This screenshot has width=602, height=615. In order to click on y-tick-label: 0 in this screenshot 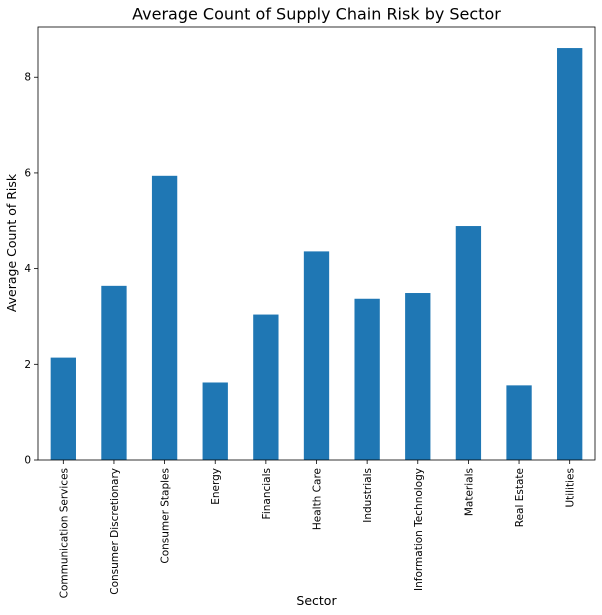, I will do `click(27, 461)`.